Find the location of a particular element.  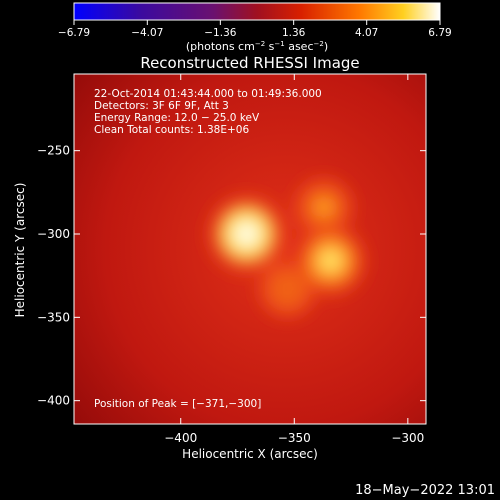

colorbar-tick-label: −1.36 is located at coordinates (220, 33).